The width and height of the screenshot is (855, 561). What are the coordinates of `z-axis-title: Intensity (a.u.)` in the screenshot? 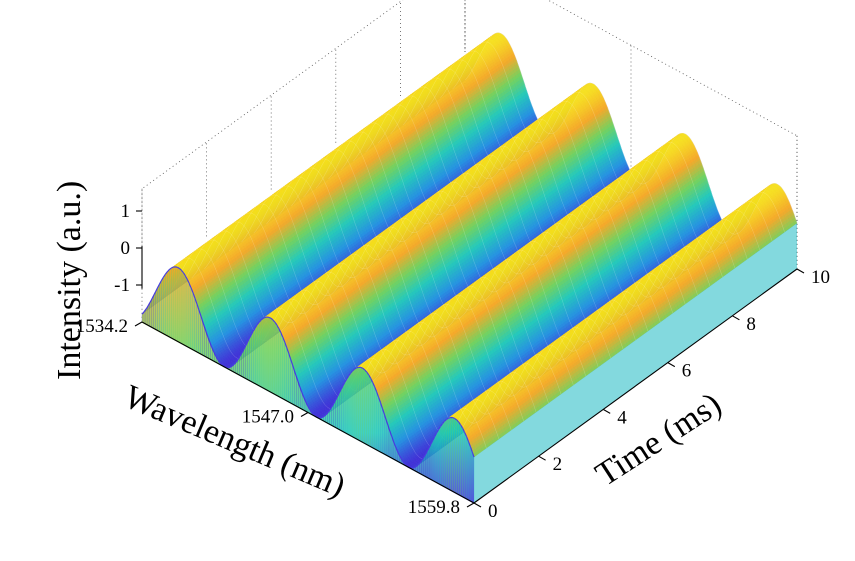 It's located at (69, 280).